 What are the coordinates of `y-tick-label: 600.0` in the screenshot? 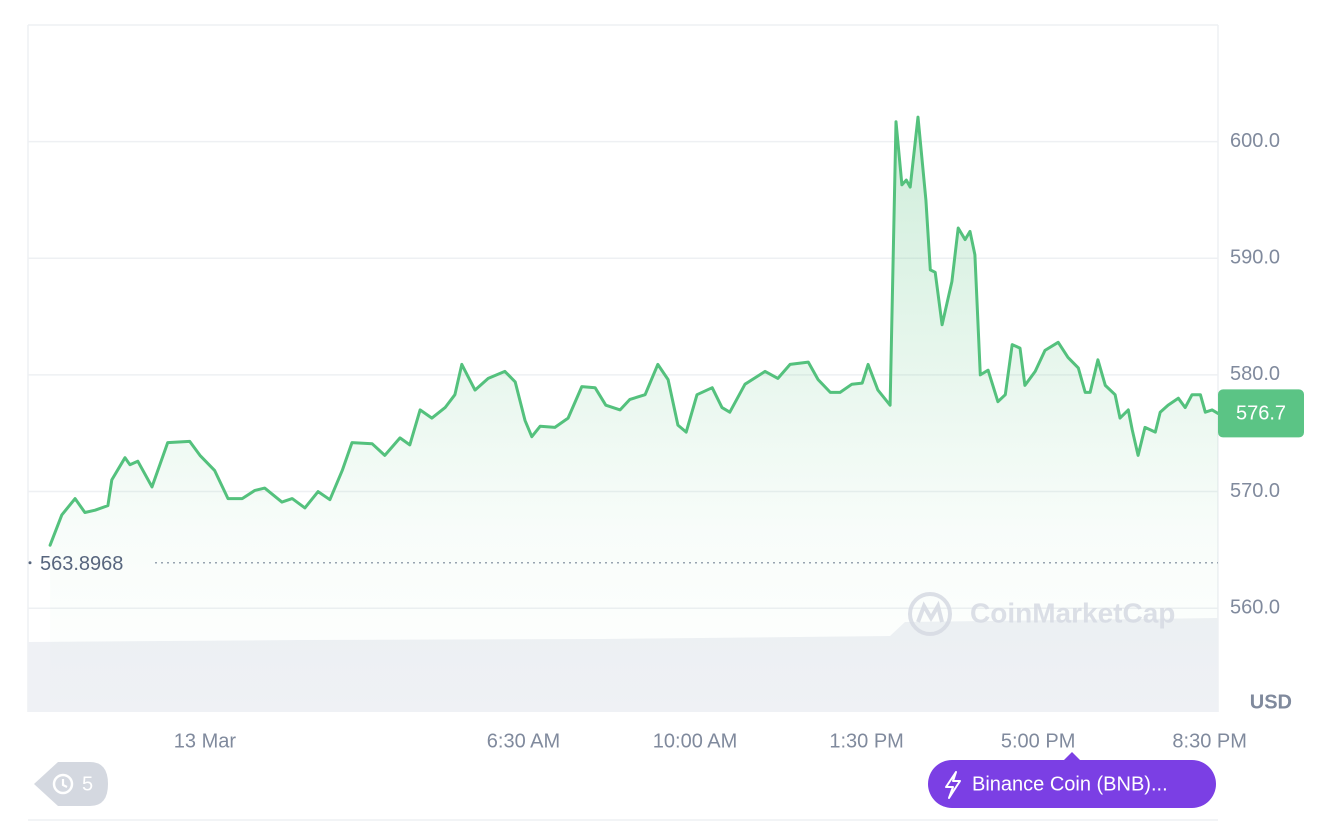 It's located at (1255, 141).